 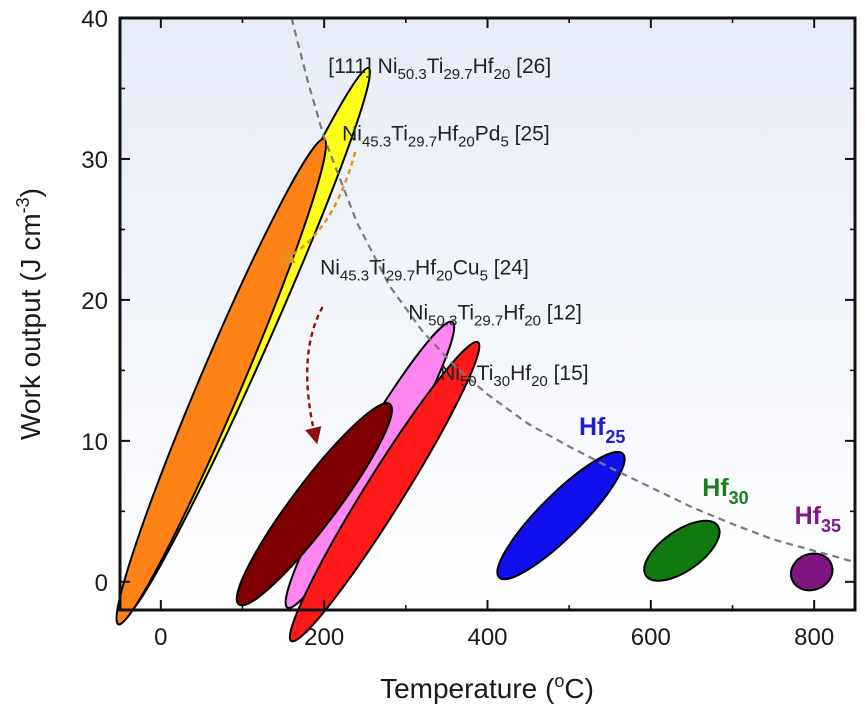 I want to click on x-axis-title: Temperature (oC), so click(x=487, y=687).